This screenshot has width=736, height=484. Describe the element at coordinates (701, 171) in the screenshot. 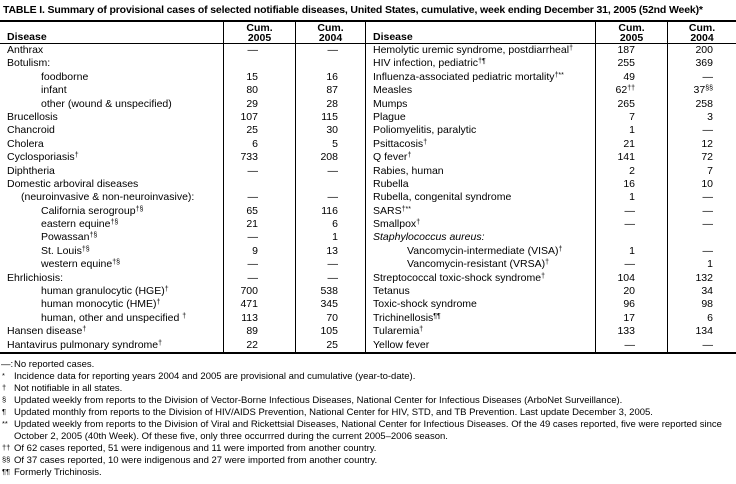

I see `cum-2004-value: 7` at that location.